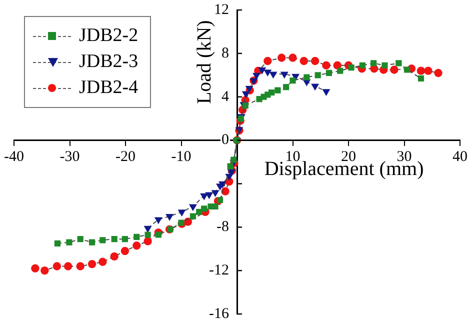 Image resolution: width=474 pixels, height=320 pixels. Describe the element at coordinates (222, 227) in the screenshot. I see `y-tick-label: -8` at that location.